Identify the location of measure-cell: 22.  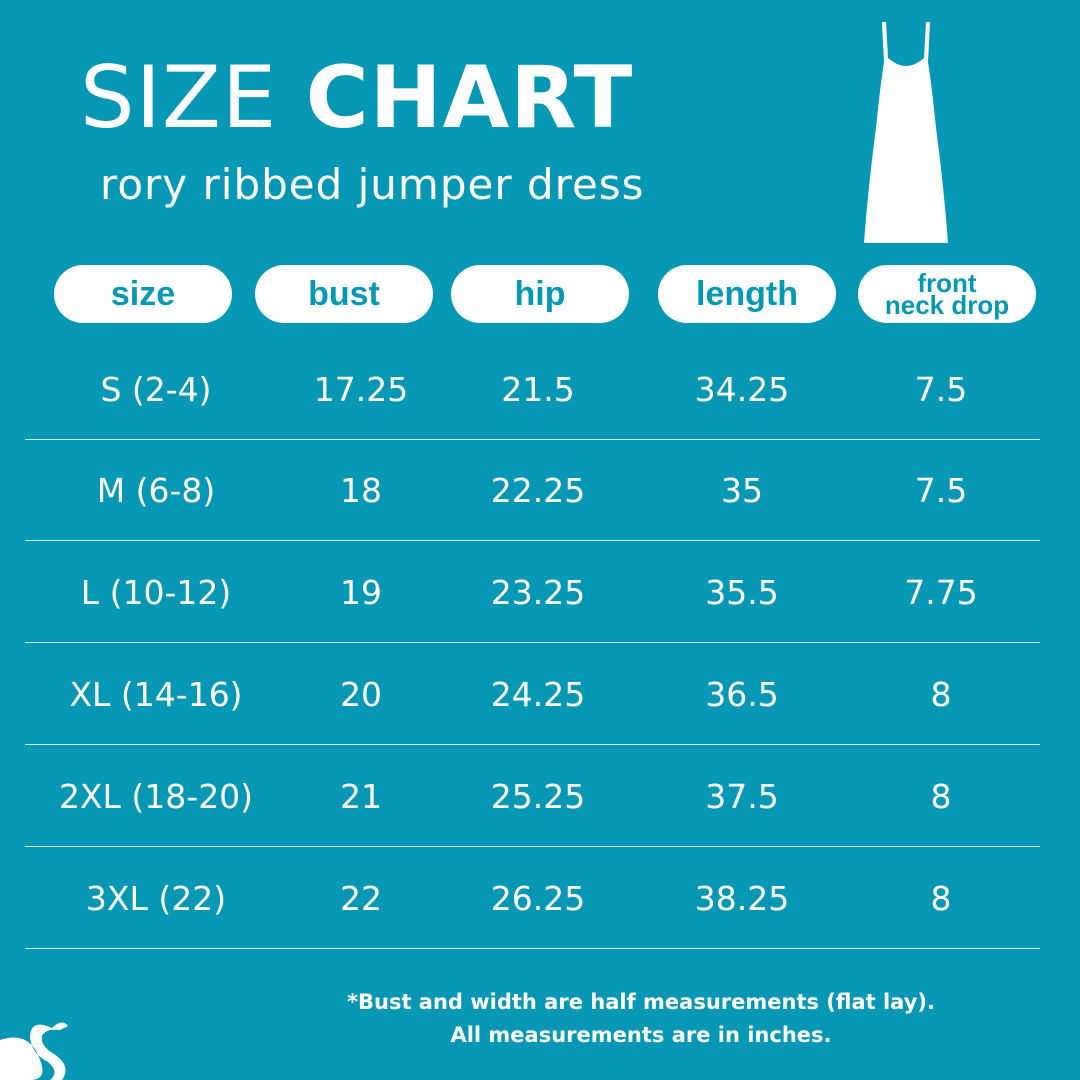
(361, 898).